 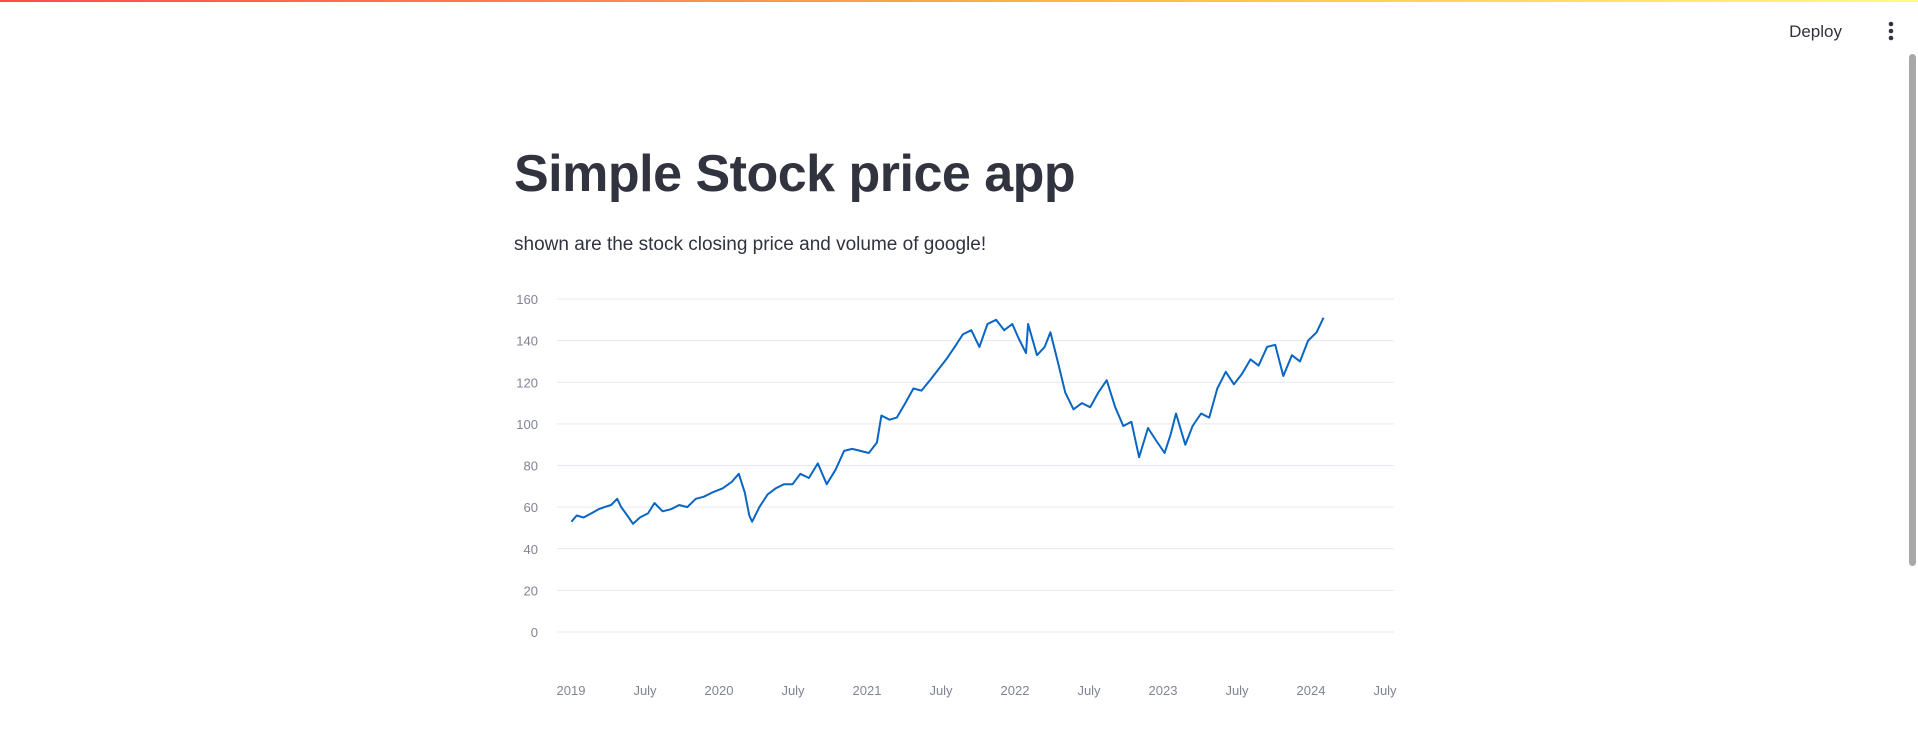 What do you see at coordinates (531, 507) in the screenshot?
I see `y-tick-label: 60` at bounding box center [531, 507].